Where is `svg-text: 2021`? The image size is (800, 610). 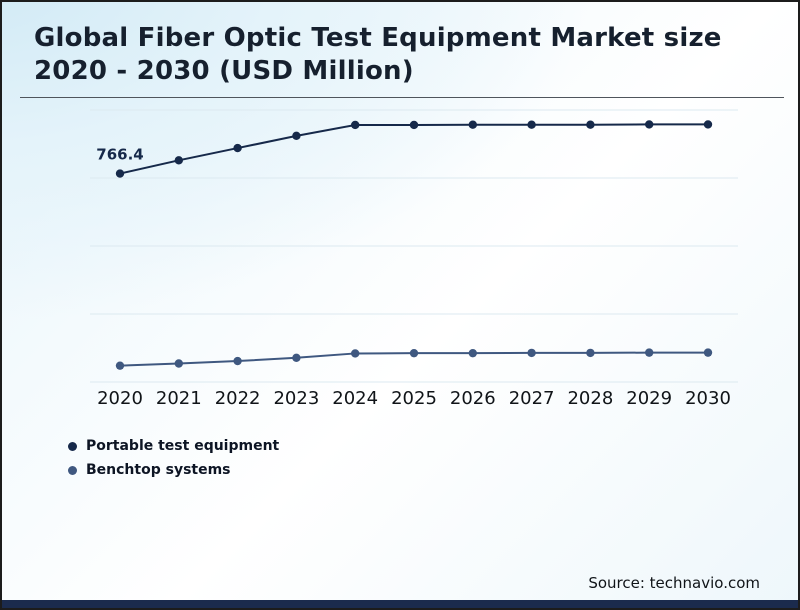 svg-text: 2021 is located at coordinates (179, 398).